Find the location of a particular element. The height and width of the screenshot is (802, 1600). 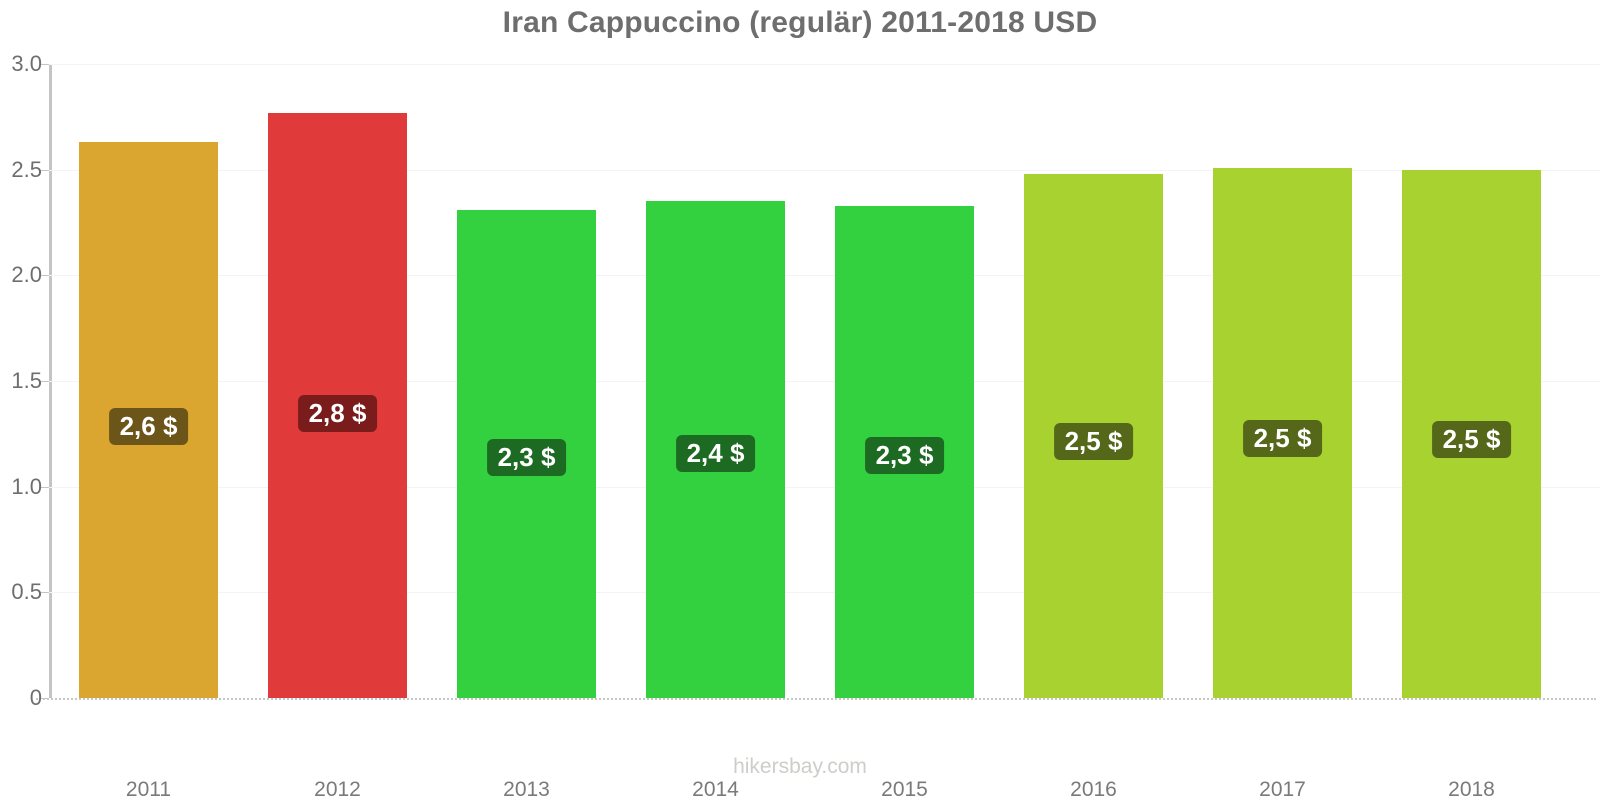

bar-2014: 2,4 $ is located at coordinates (715, 449).